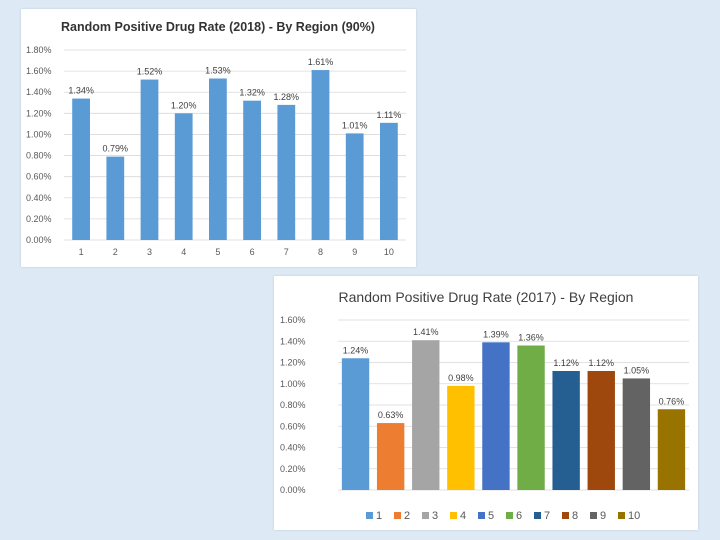 Image resolution: width=720 pixels, height=540 pixels. What do you see at coordinates (39, 50) in the screenshot?
I see `y-tick-label: 1.80%` at bounding box center [39, 50].